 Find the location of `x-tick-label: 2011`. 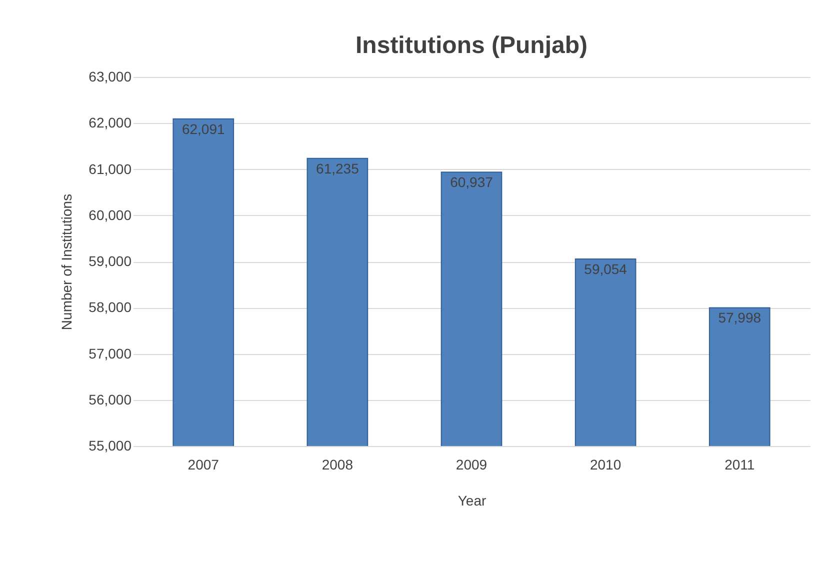

x-tick-label: 2011 is located at coordinates (739, 464).